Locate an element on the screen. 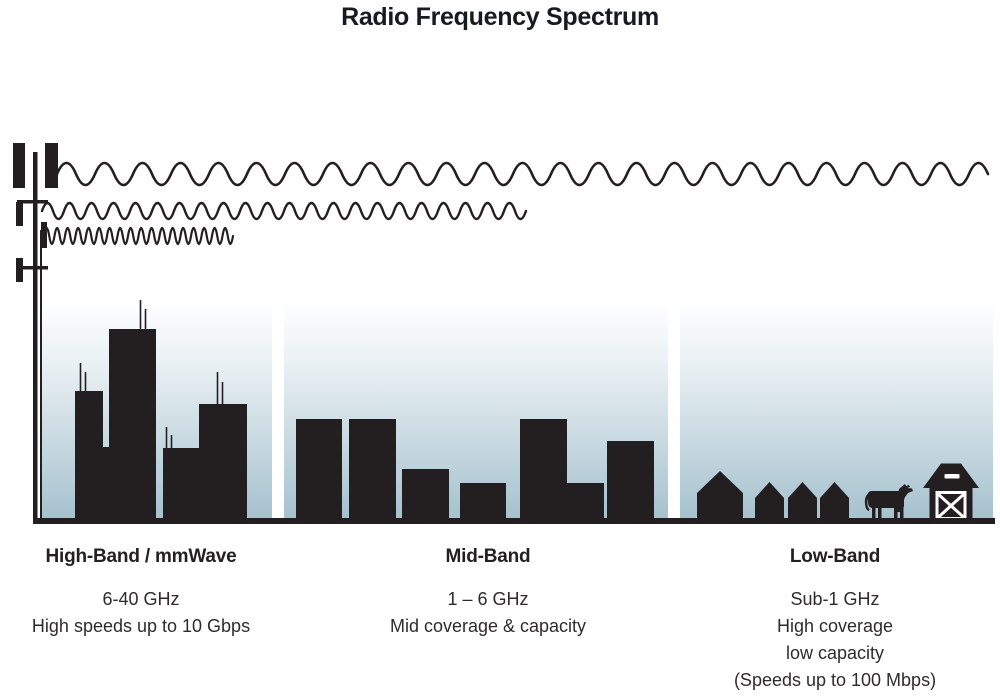 The image size is (1000, 700). houses-icon is located at coordinates (773, 496).